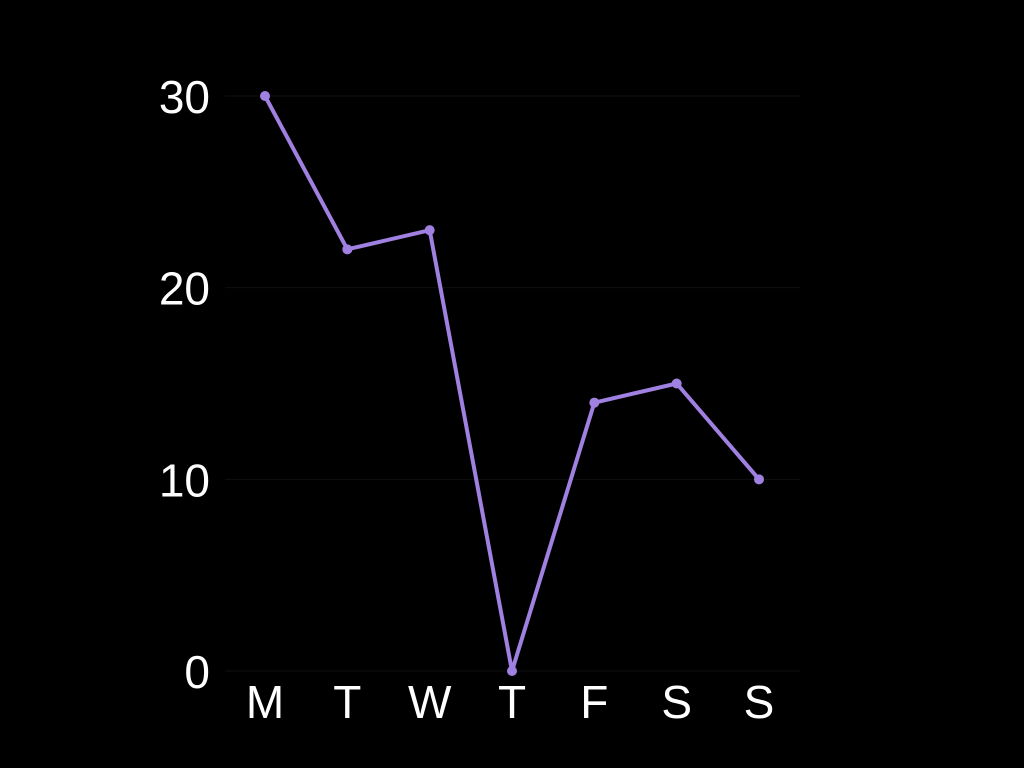 The width and height of the screenshot is (1024, 768). What do you see at coordinates (430, 702) in the screenshot?
I see `x-tick-label-2: W` at bounding box center [430, 702].